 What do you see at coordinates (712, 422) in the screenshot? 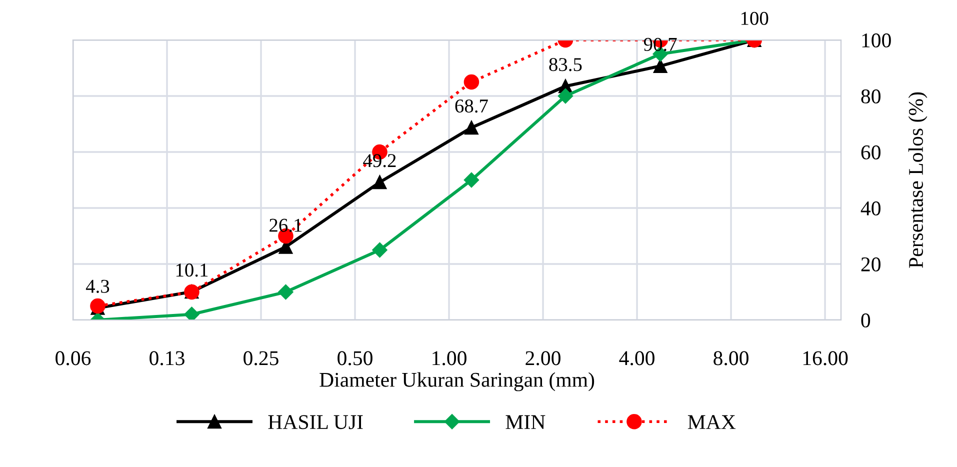
I see `legend-label: MAX` at bounding box center [712, 422].